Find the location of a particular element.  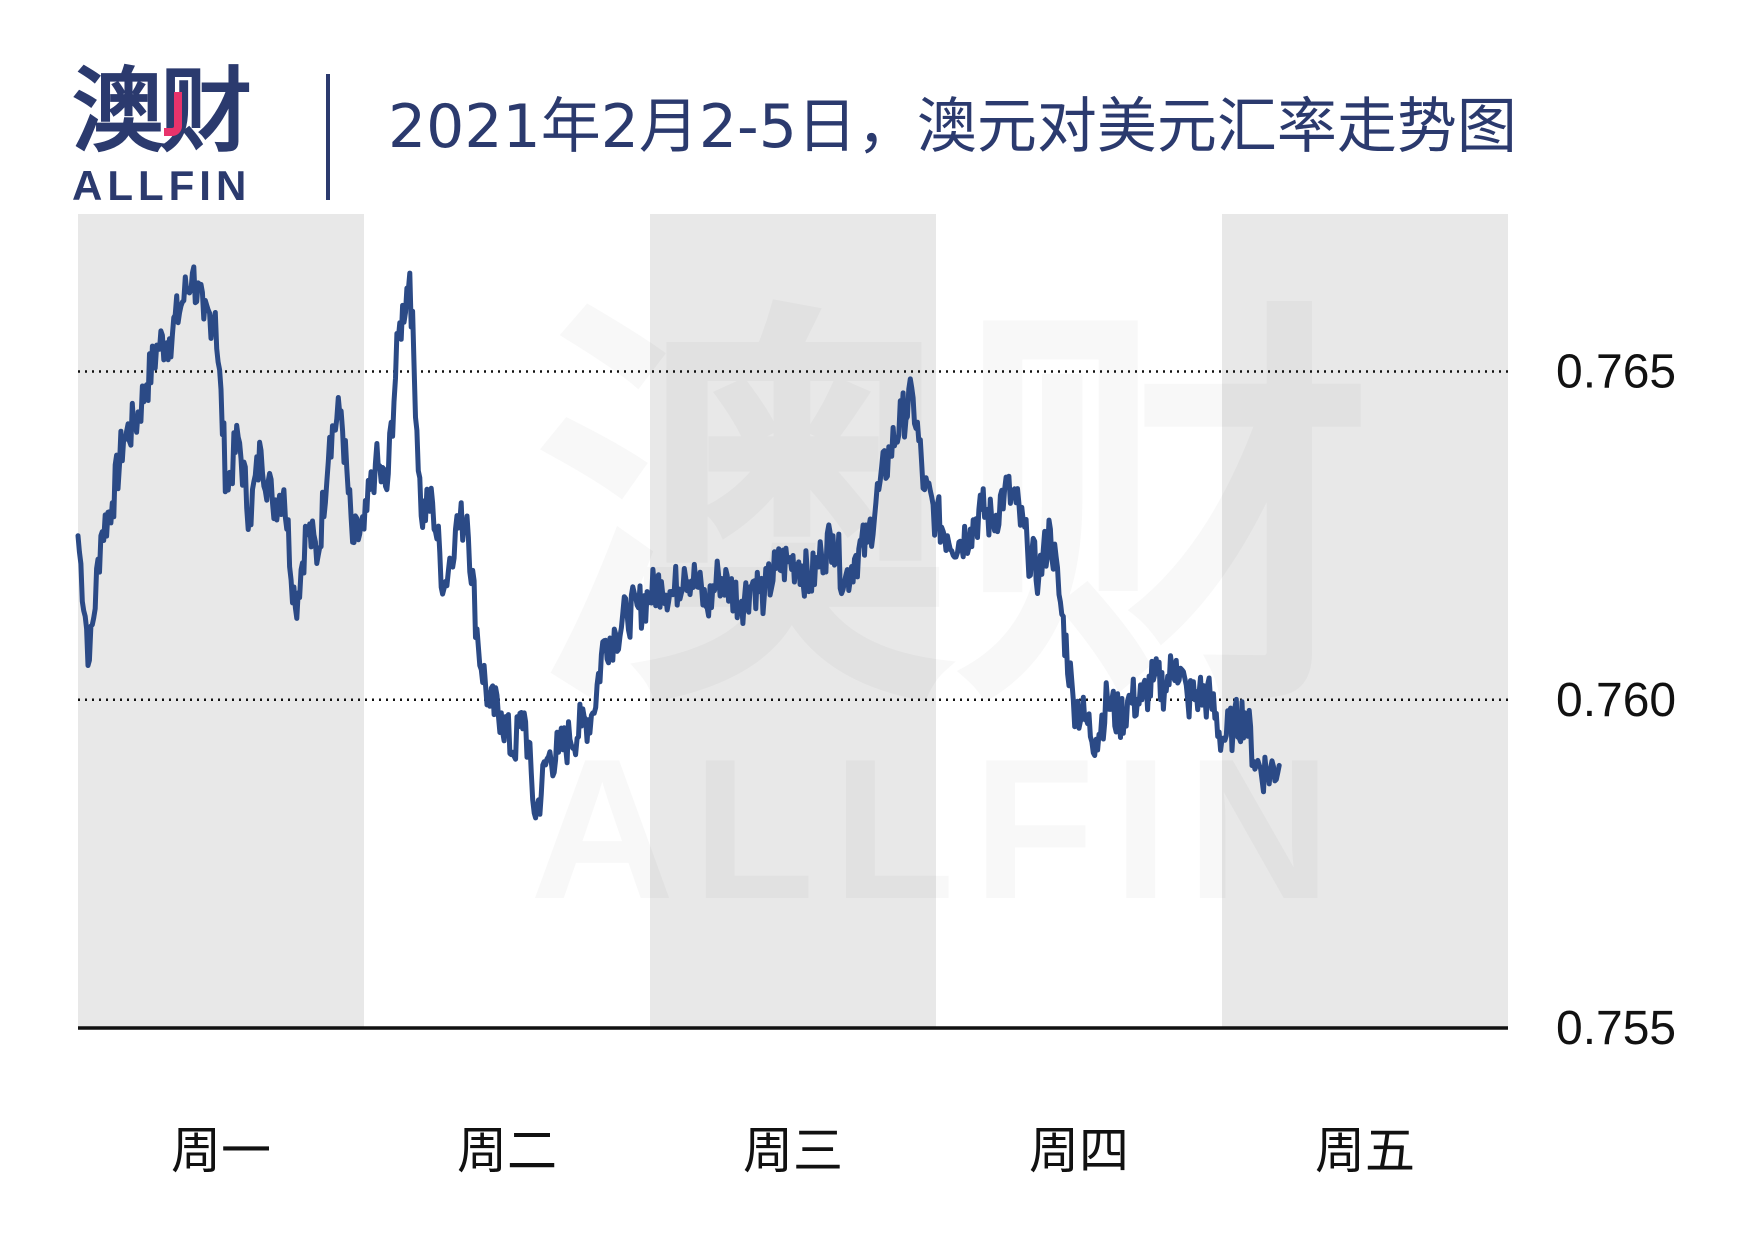

y-tick-label-3: 0.755 is located at coordinates (1616, 1028).